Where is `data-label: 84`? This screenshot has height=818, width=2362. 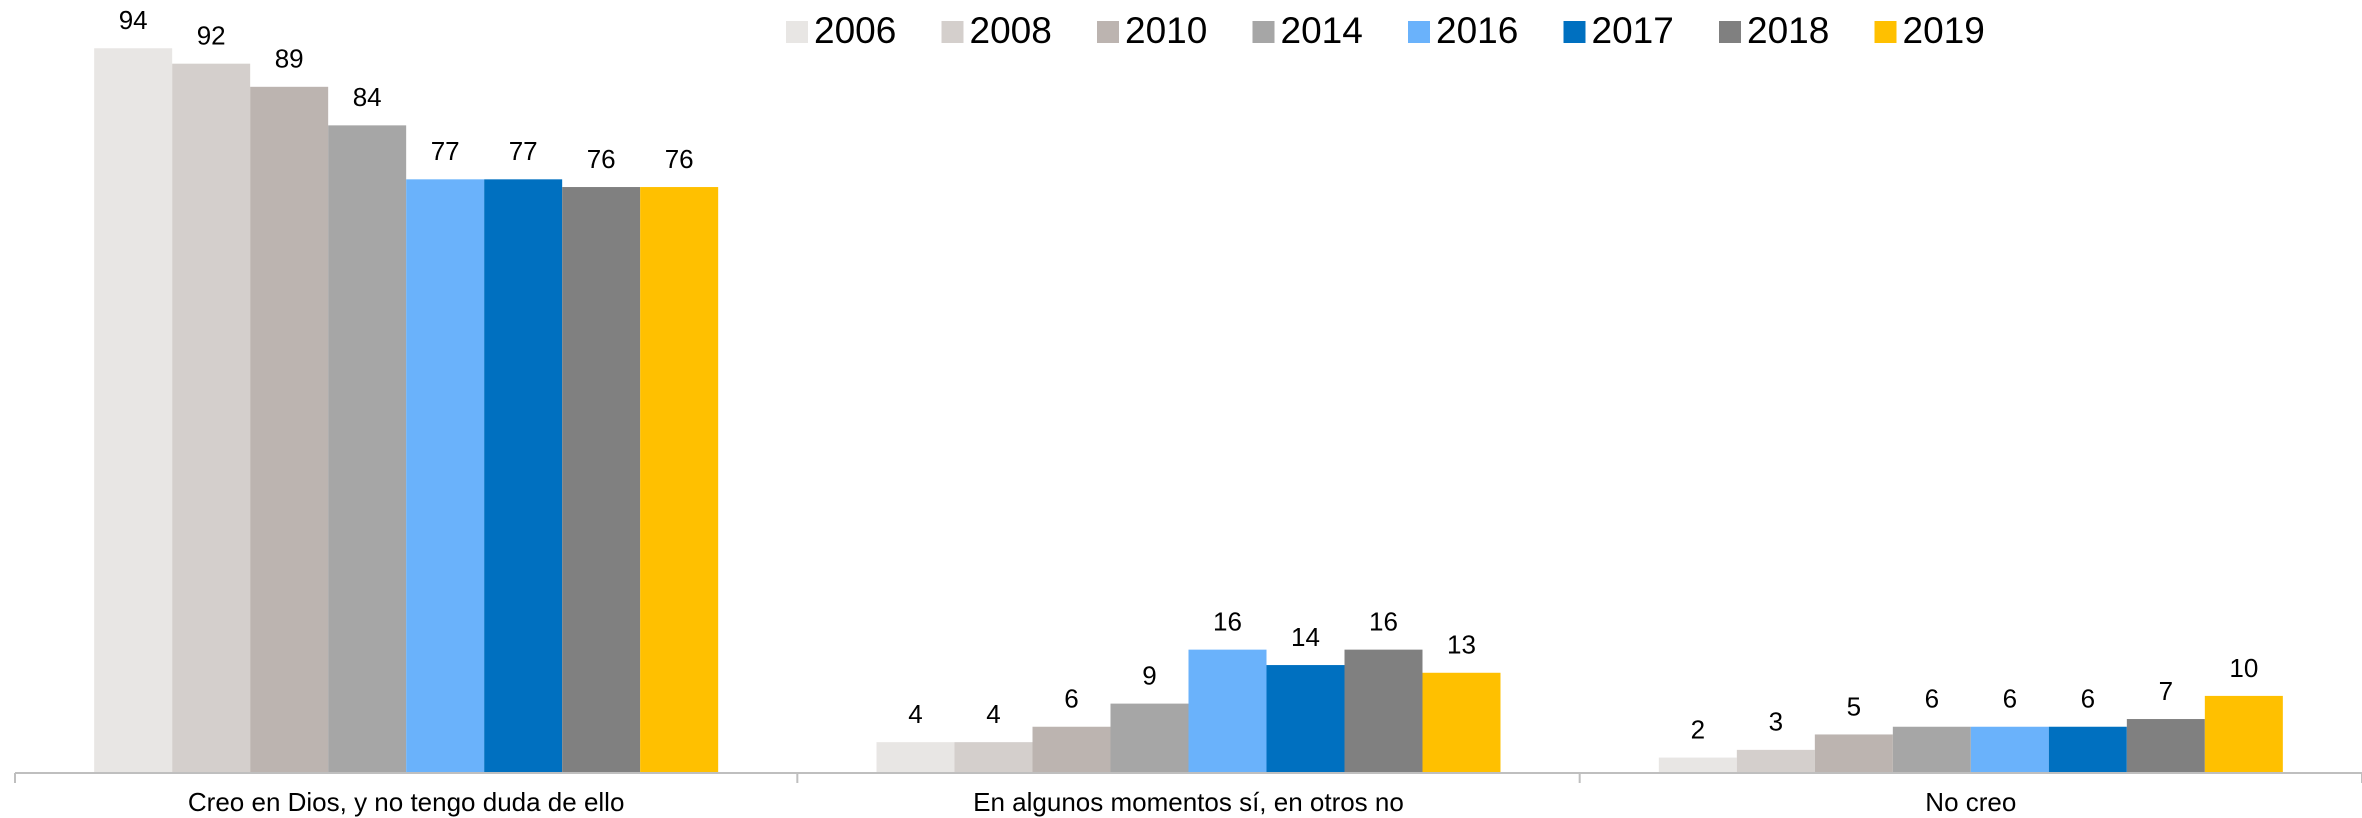
data-label: 84 is located at coordinates (367, 97).